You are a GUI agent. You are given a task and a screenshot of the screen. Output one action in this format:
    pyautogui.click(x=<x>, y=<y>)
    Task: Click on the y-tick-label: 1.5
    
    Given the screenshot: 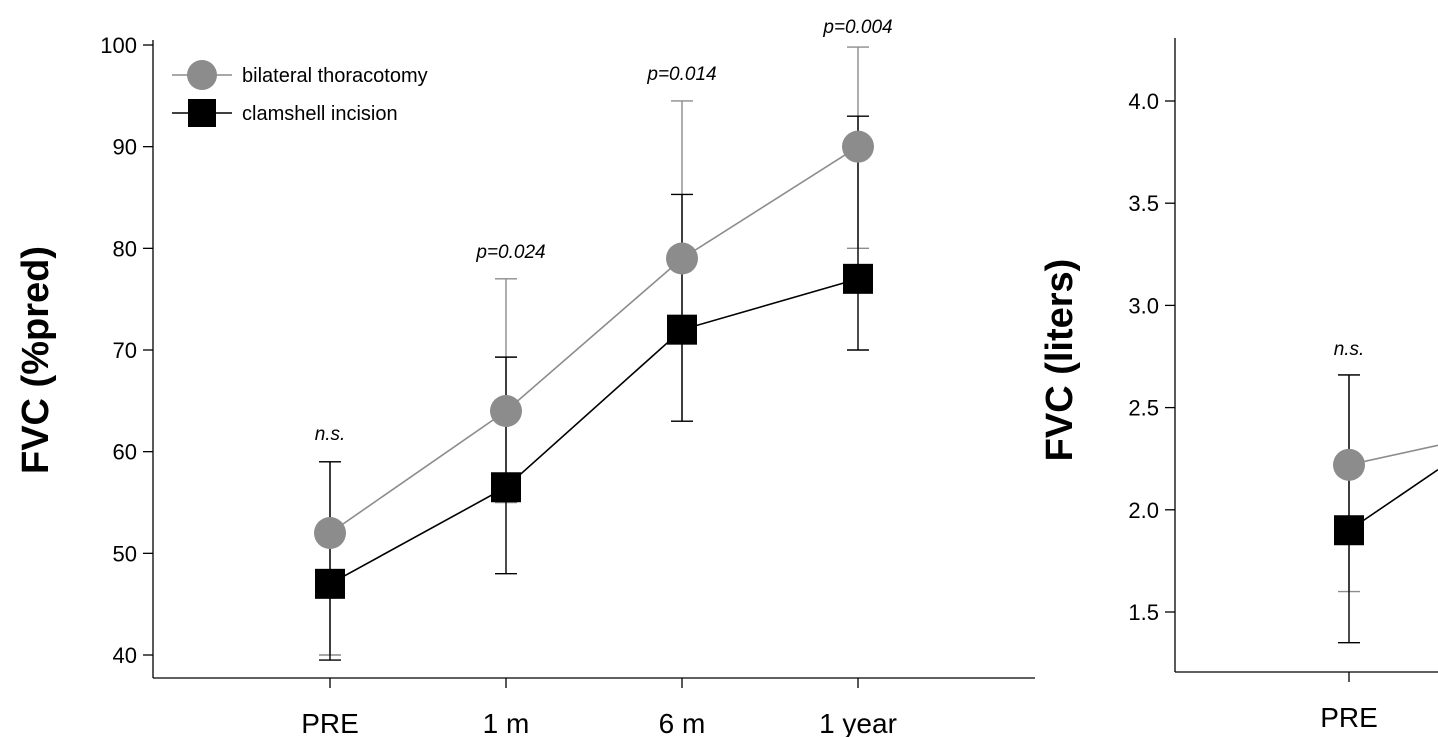 What is the action you would take?
    pyautogui.click(x=1143, y=612)
    